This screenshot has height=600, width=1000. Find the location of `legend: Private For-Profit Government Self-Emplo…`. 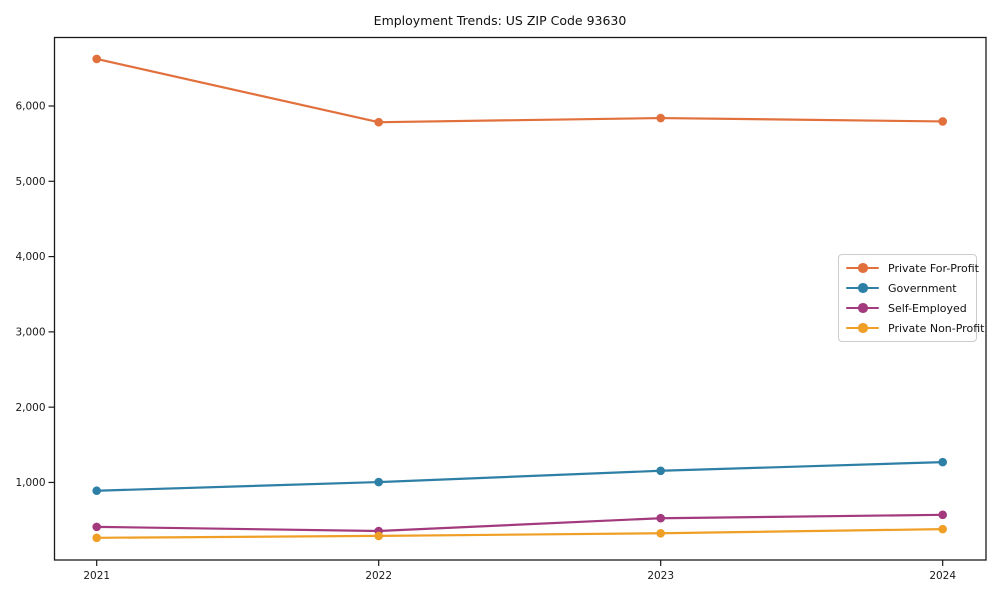

legend: Private For-Profit Government Self-Emplo… is located at coordinates (911, 298).